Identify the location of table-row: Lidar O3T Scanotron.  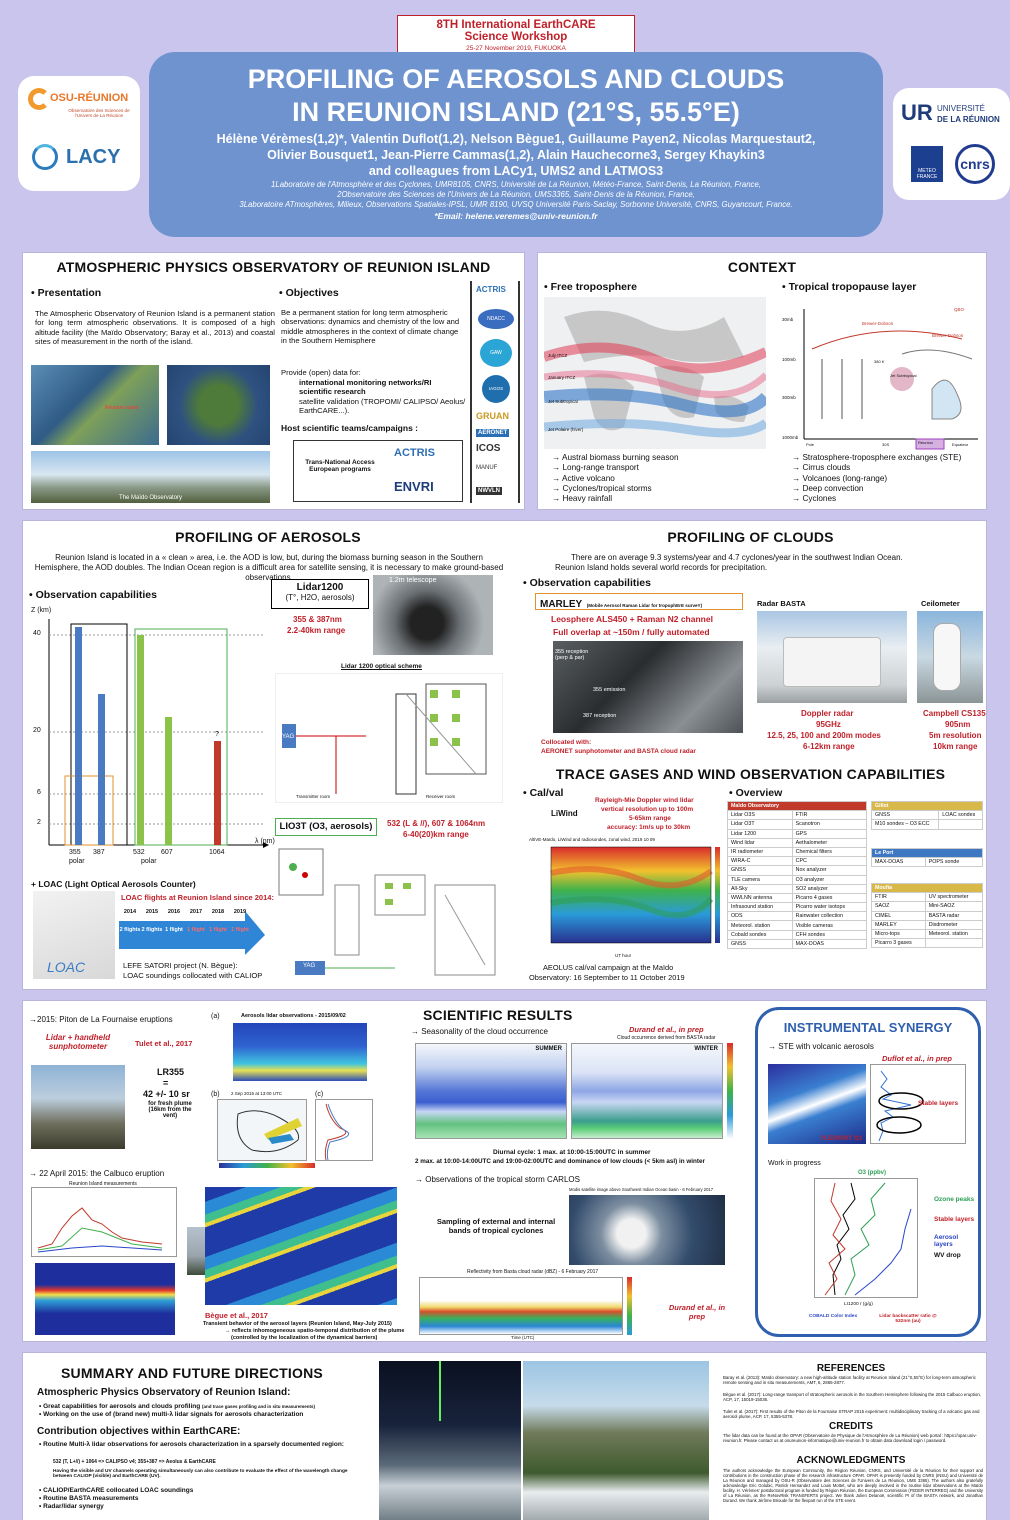
(797, 824).